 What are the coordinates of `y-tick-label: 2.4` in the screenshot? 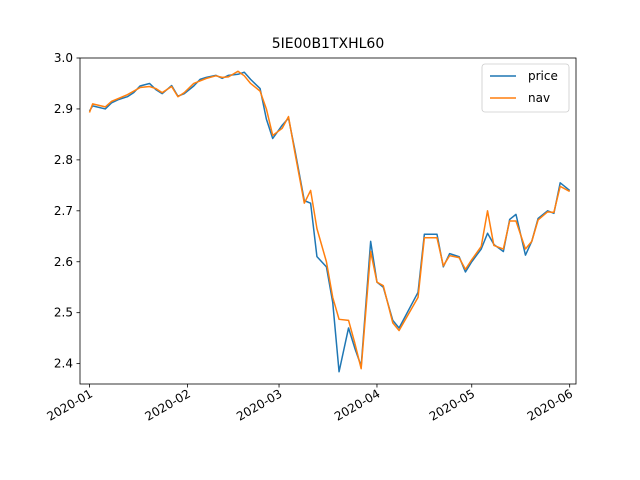 It's located at (63, 364).